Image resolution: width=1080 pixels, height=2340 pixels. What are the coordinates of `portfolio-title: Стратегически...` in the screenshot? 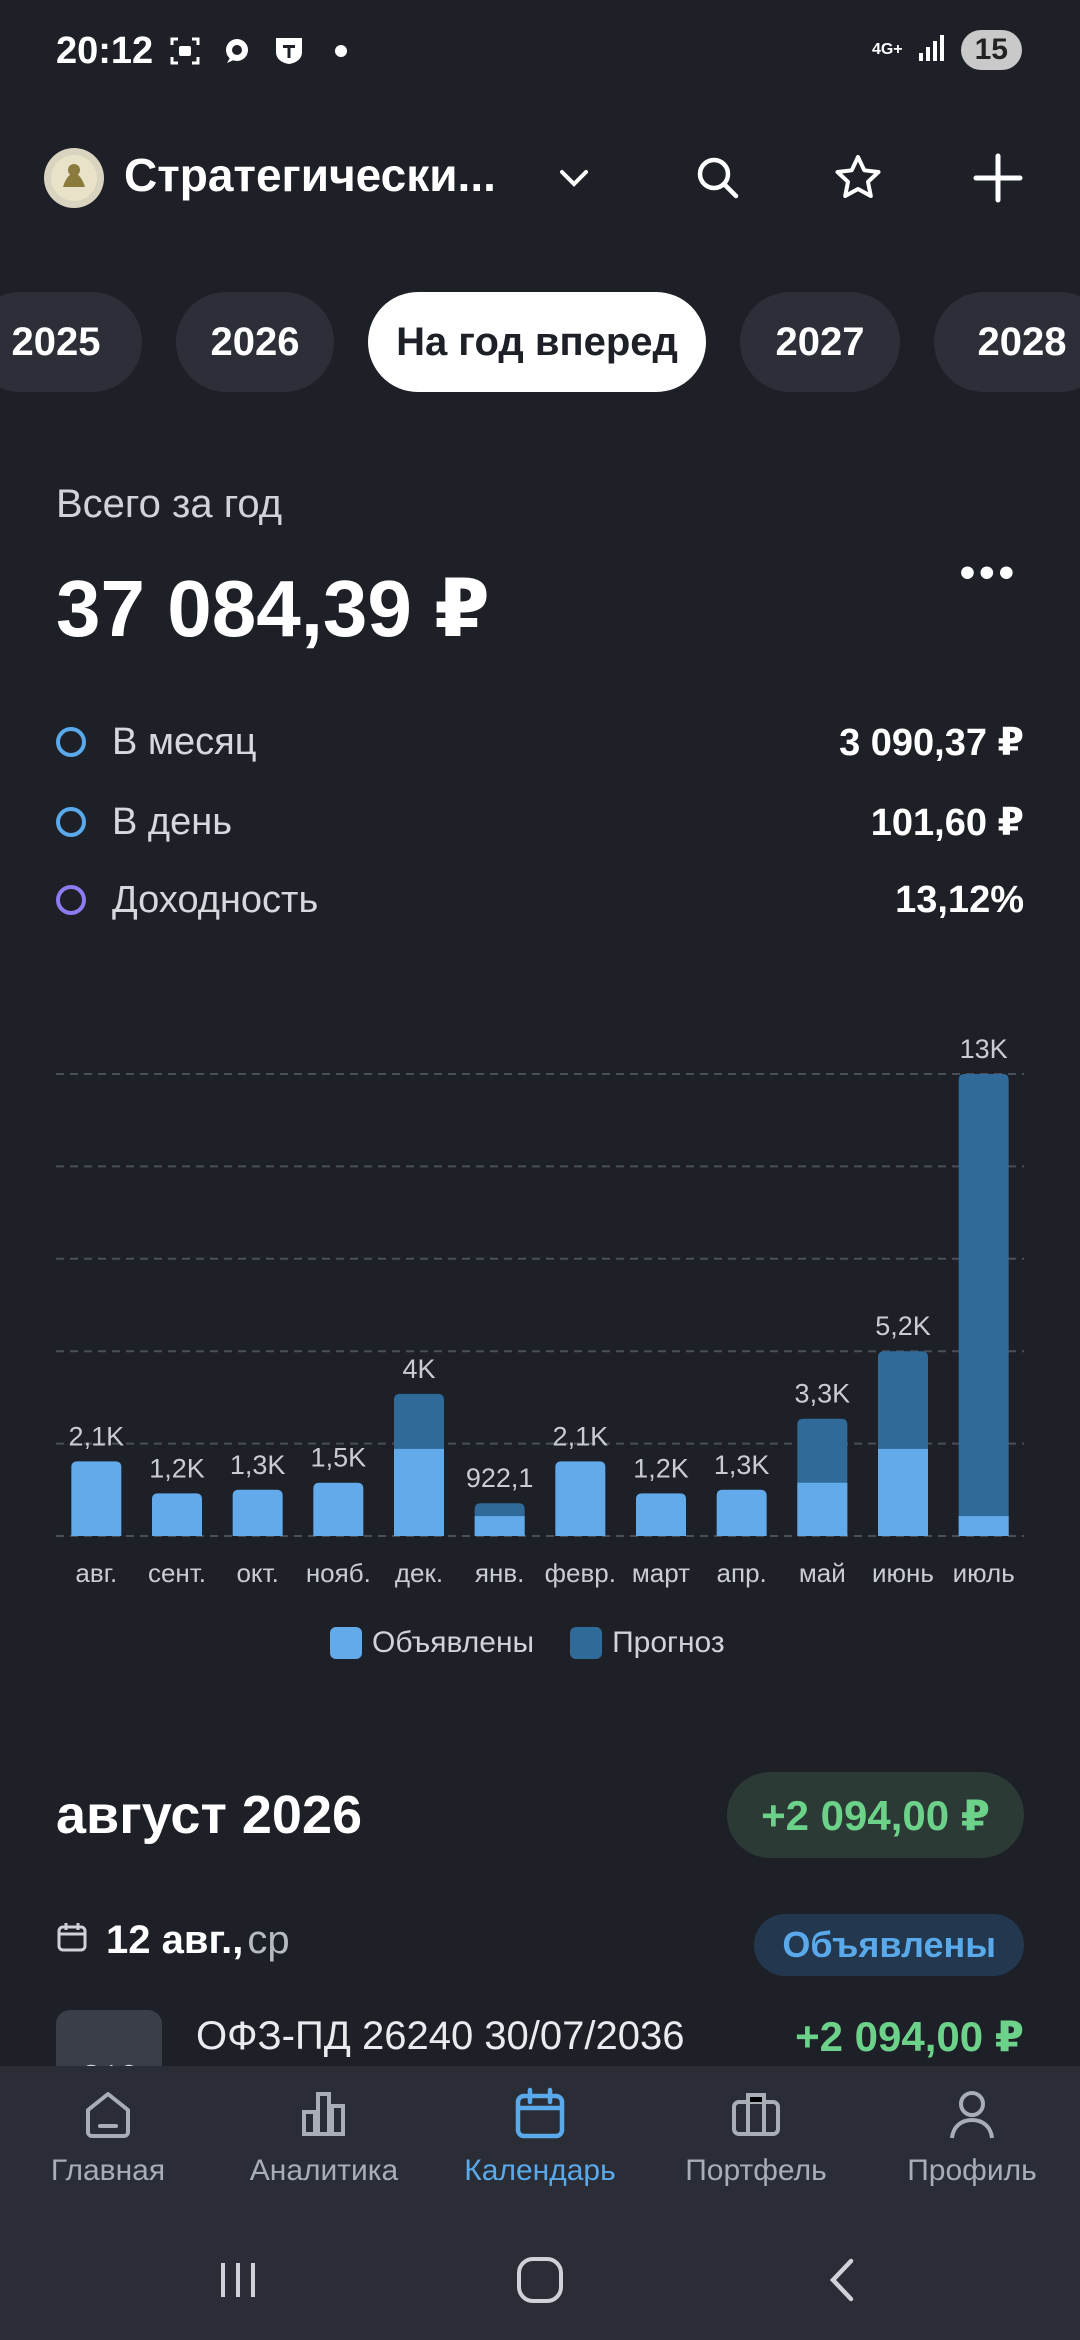 It's located at (310, 175).